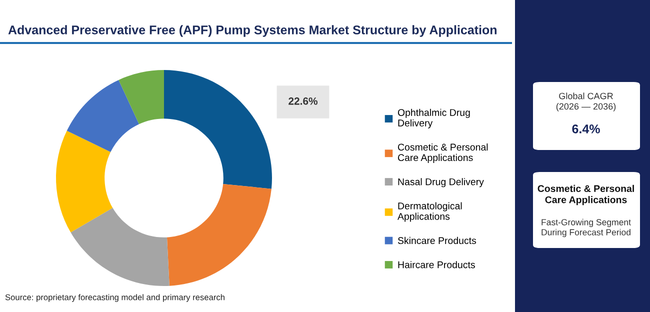  I want to click on legend-label: Ophthalmic Drug Delivery, so click(434, 118).